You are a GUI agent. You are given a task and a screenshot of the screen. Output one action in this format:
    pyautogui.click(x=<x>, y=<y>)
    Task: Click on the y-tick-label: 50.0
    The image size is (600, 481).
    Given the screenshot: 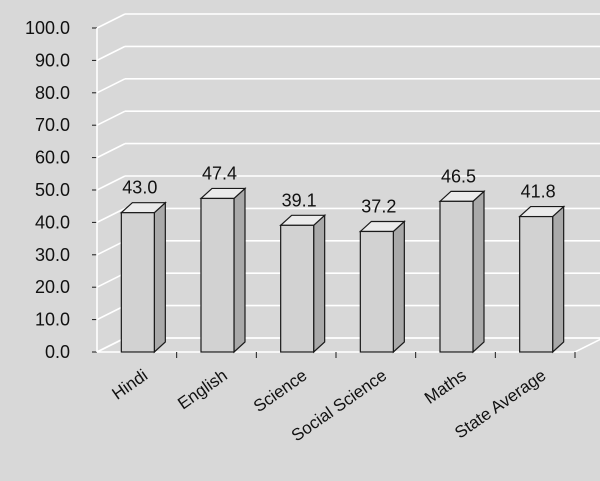 What is the action you would take?
    pyautogui.click(x=52, y=190)
    